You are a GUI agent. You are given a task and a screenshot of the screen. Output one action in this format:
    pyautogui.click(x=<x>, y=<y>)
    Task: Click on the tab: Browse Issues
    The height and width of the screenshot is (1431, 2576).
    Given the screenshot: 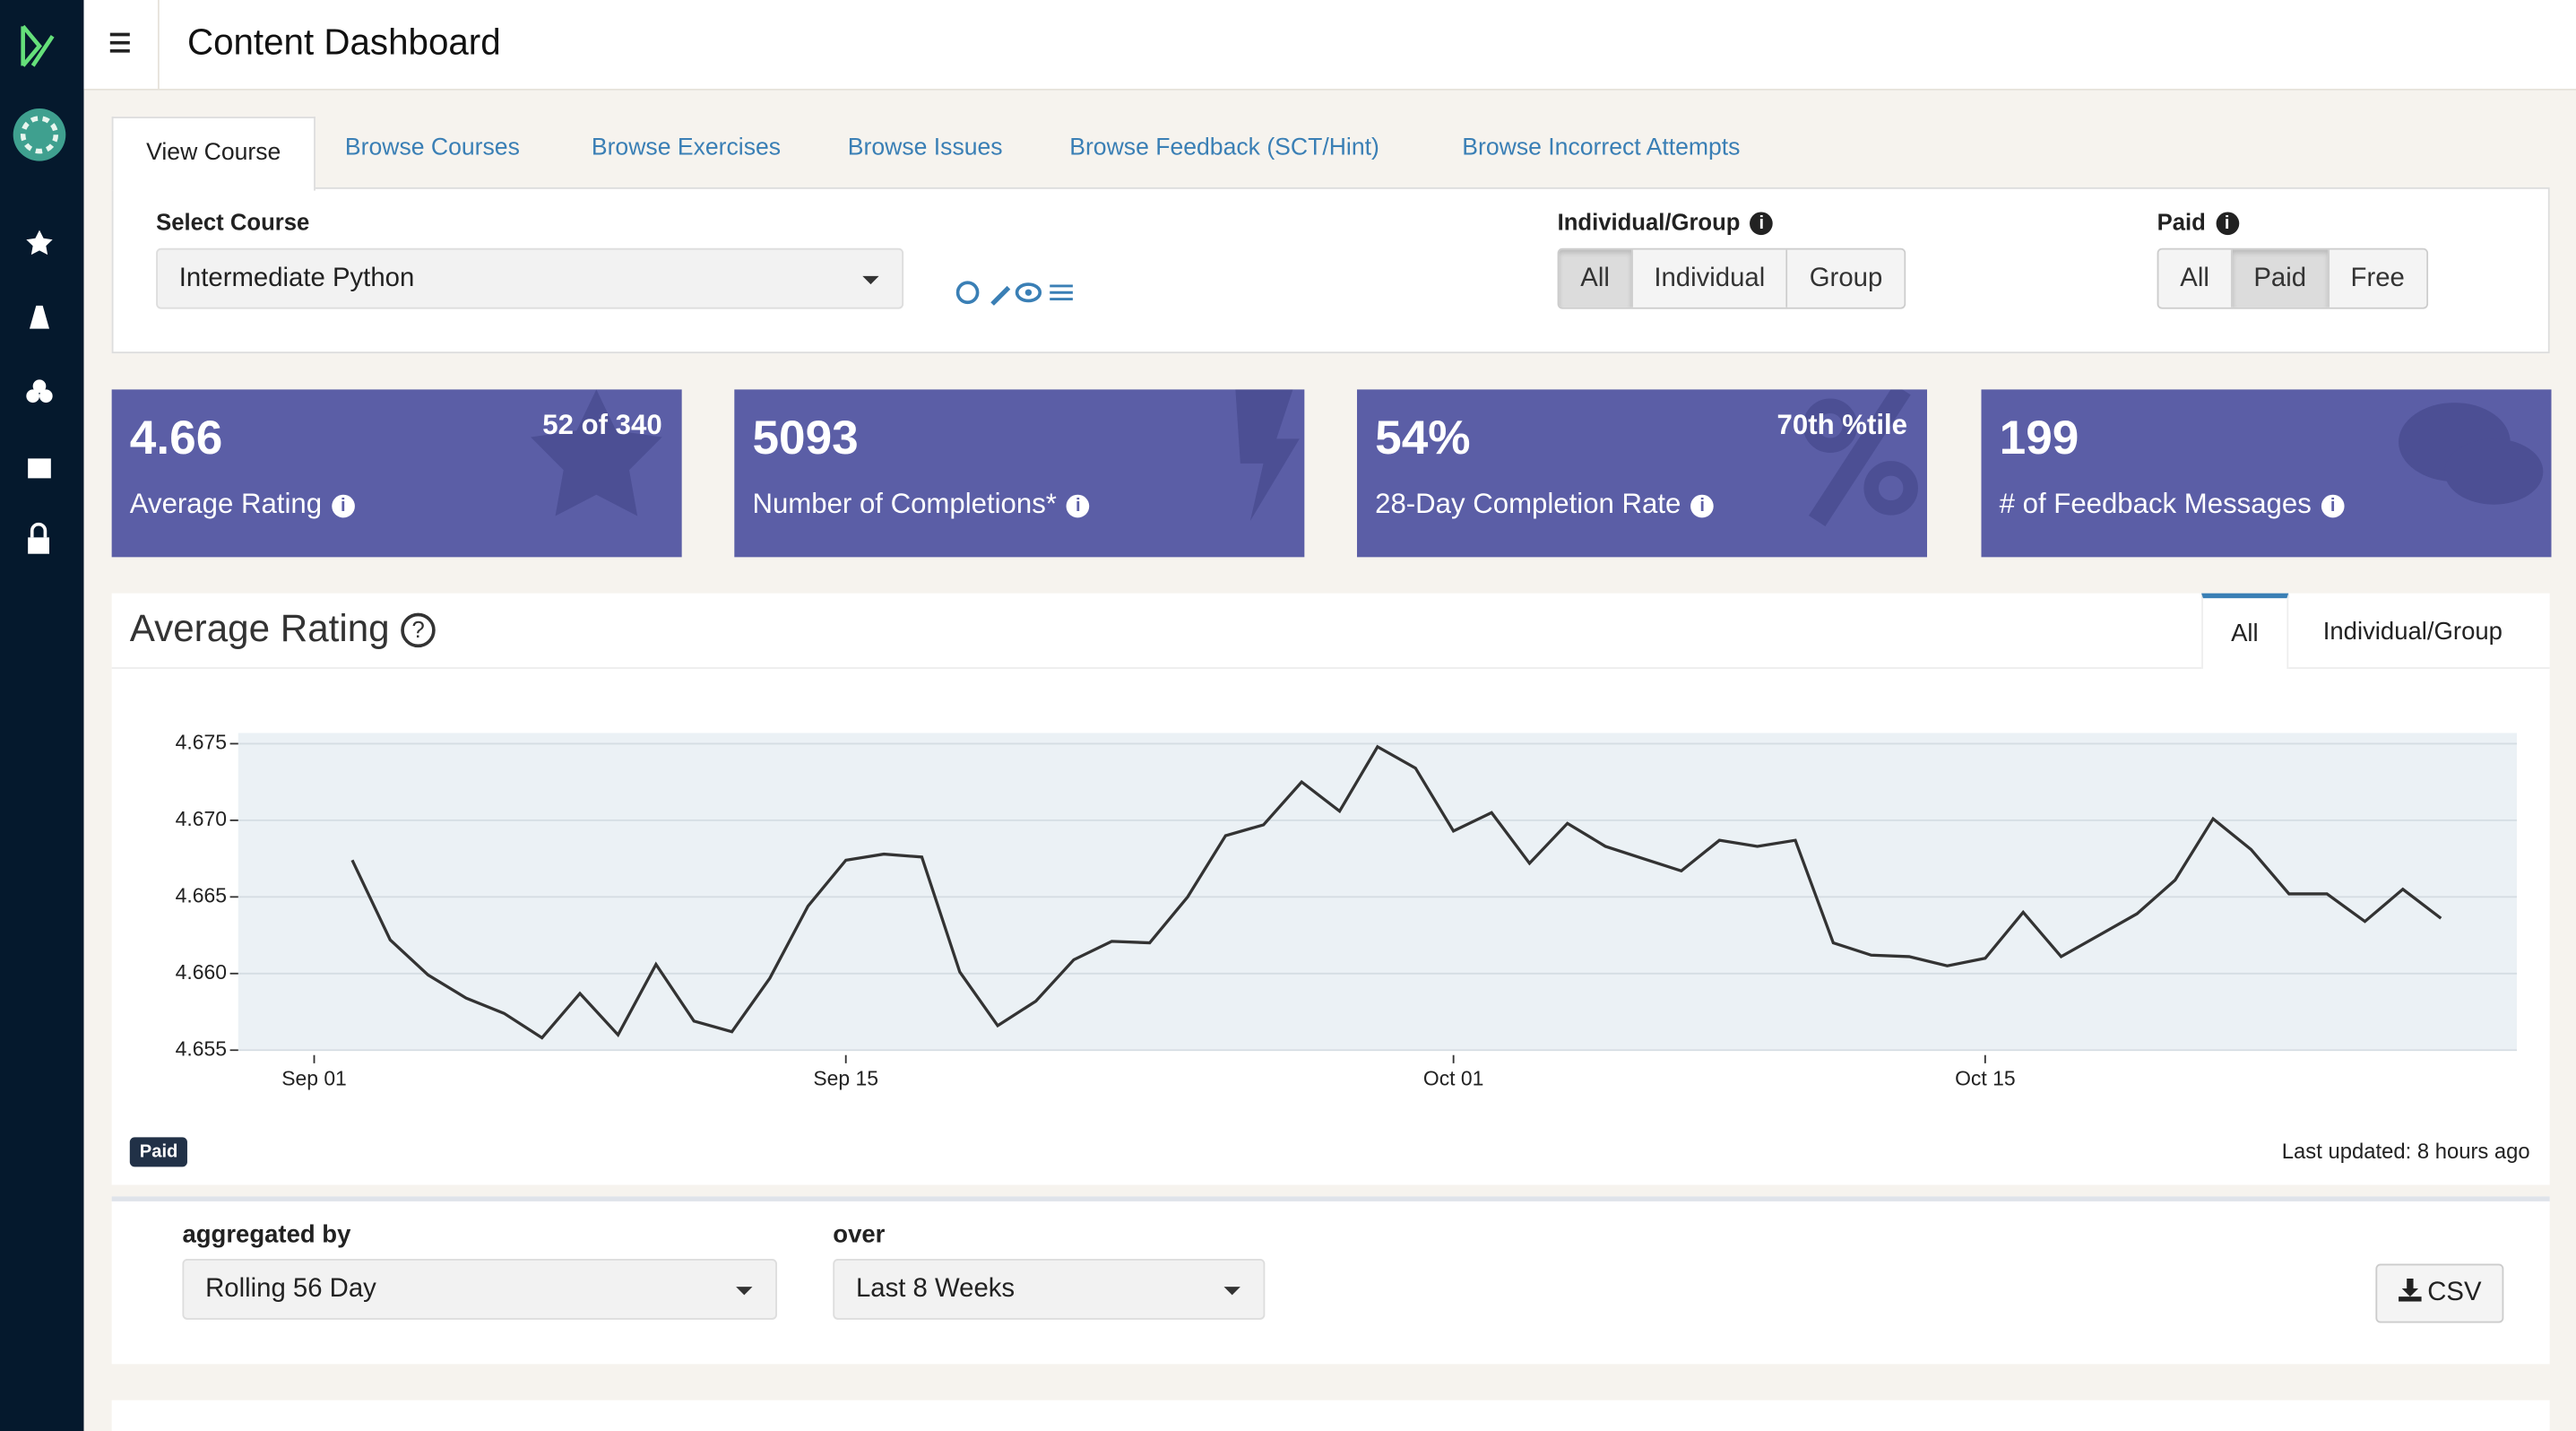 What is the action you would take?
    pyautogui.click(x=925, y=147)
    